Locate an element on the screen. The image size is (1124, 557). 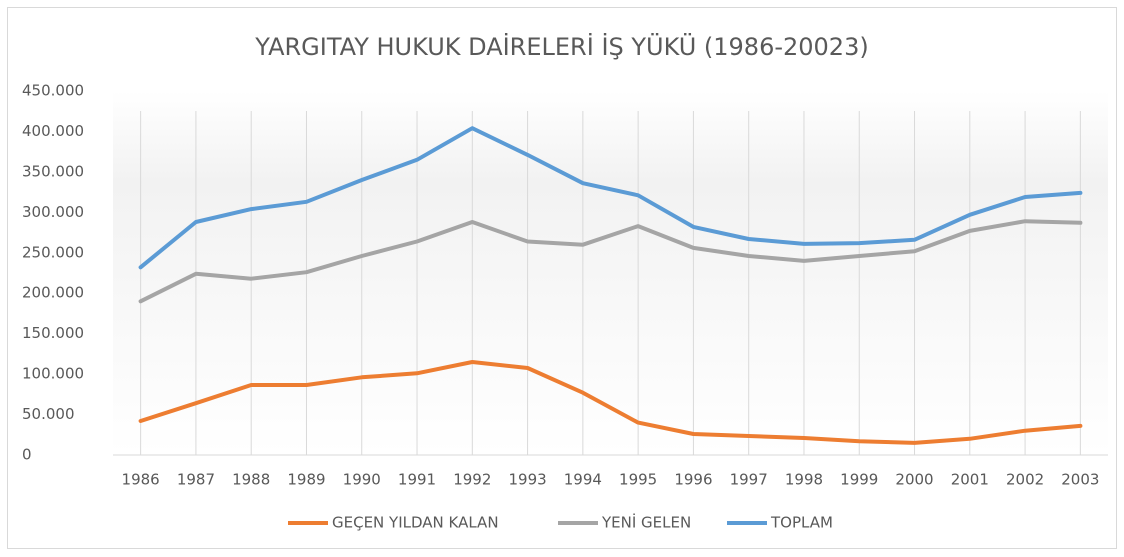
legend-label: TOPLAM is located at coordinates (801, 523).